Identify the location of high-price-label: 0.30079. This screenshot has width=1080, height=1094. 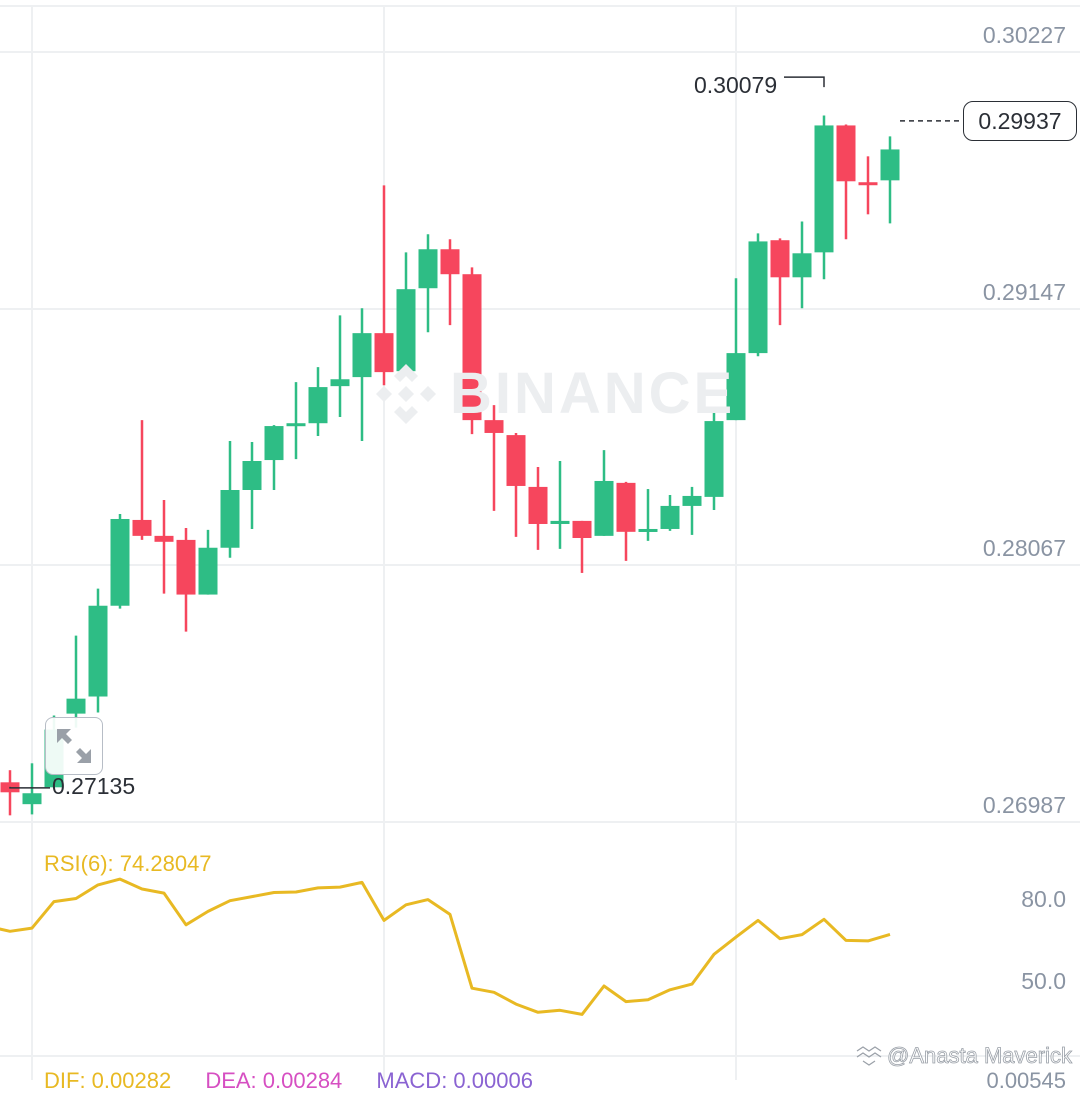
(736, 85).